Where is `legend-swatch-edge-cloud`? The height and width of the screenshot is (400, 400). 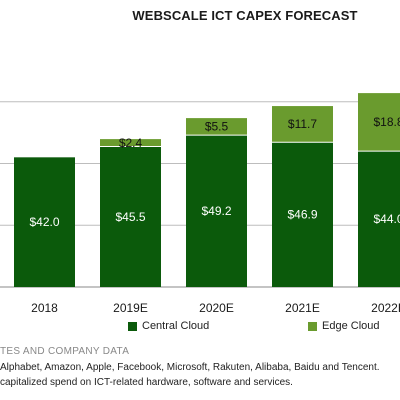 legend-swatch-edge-cloud is located at coordinates (312, 326).